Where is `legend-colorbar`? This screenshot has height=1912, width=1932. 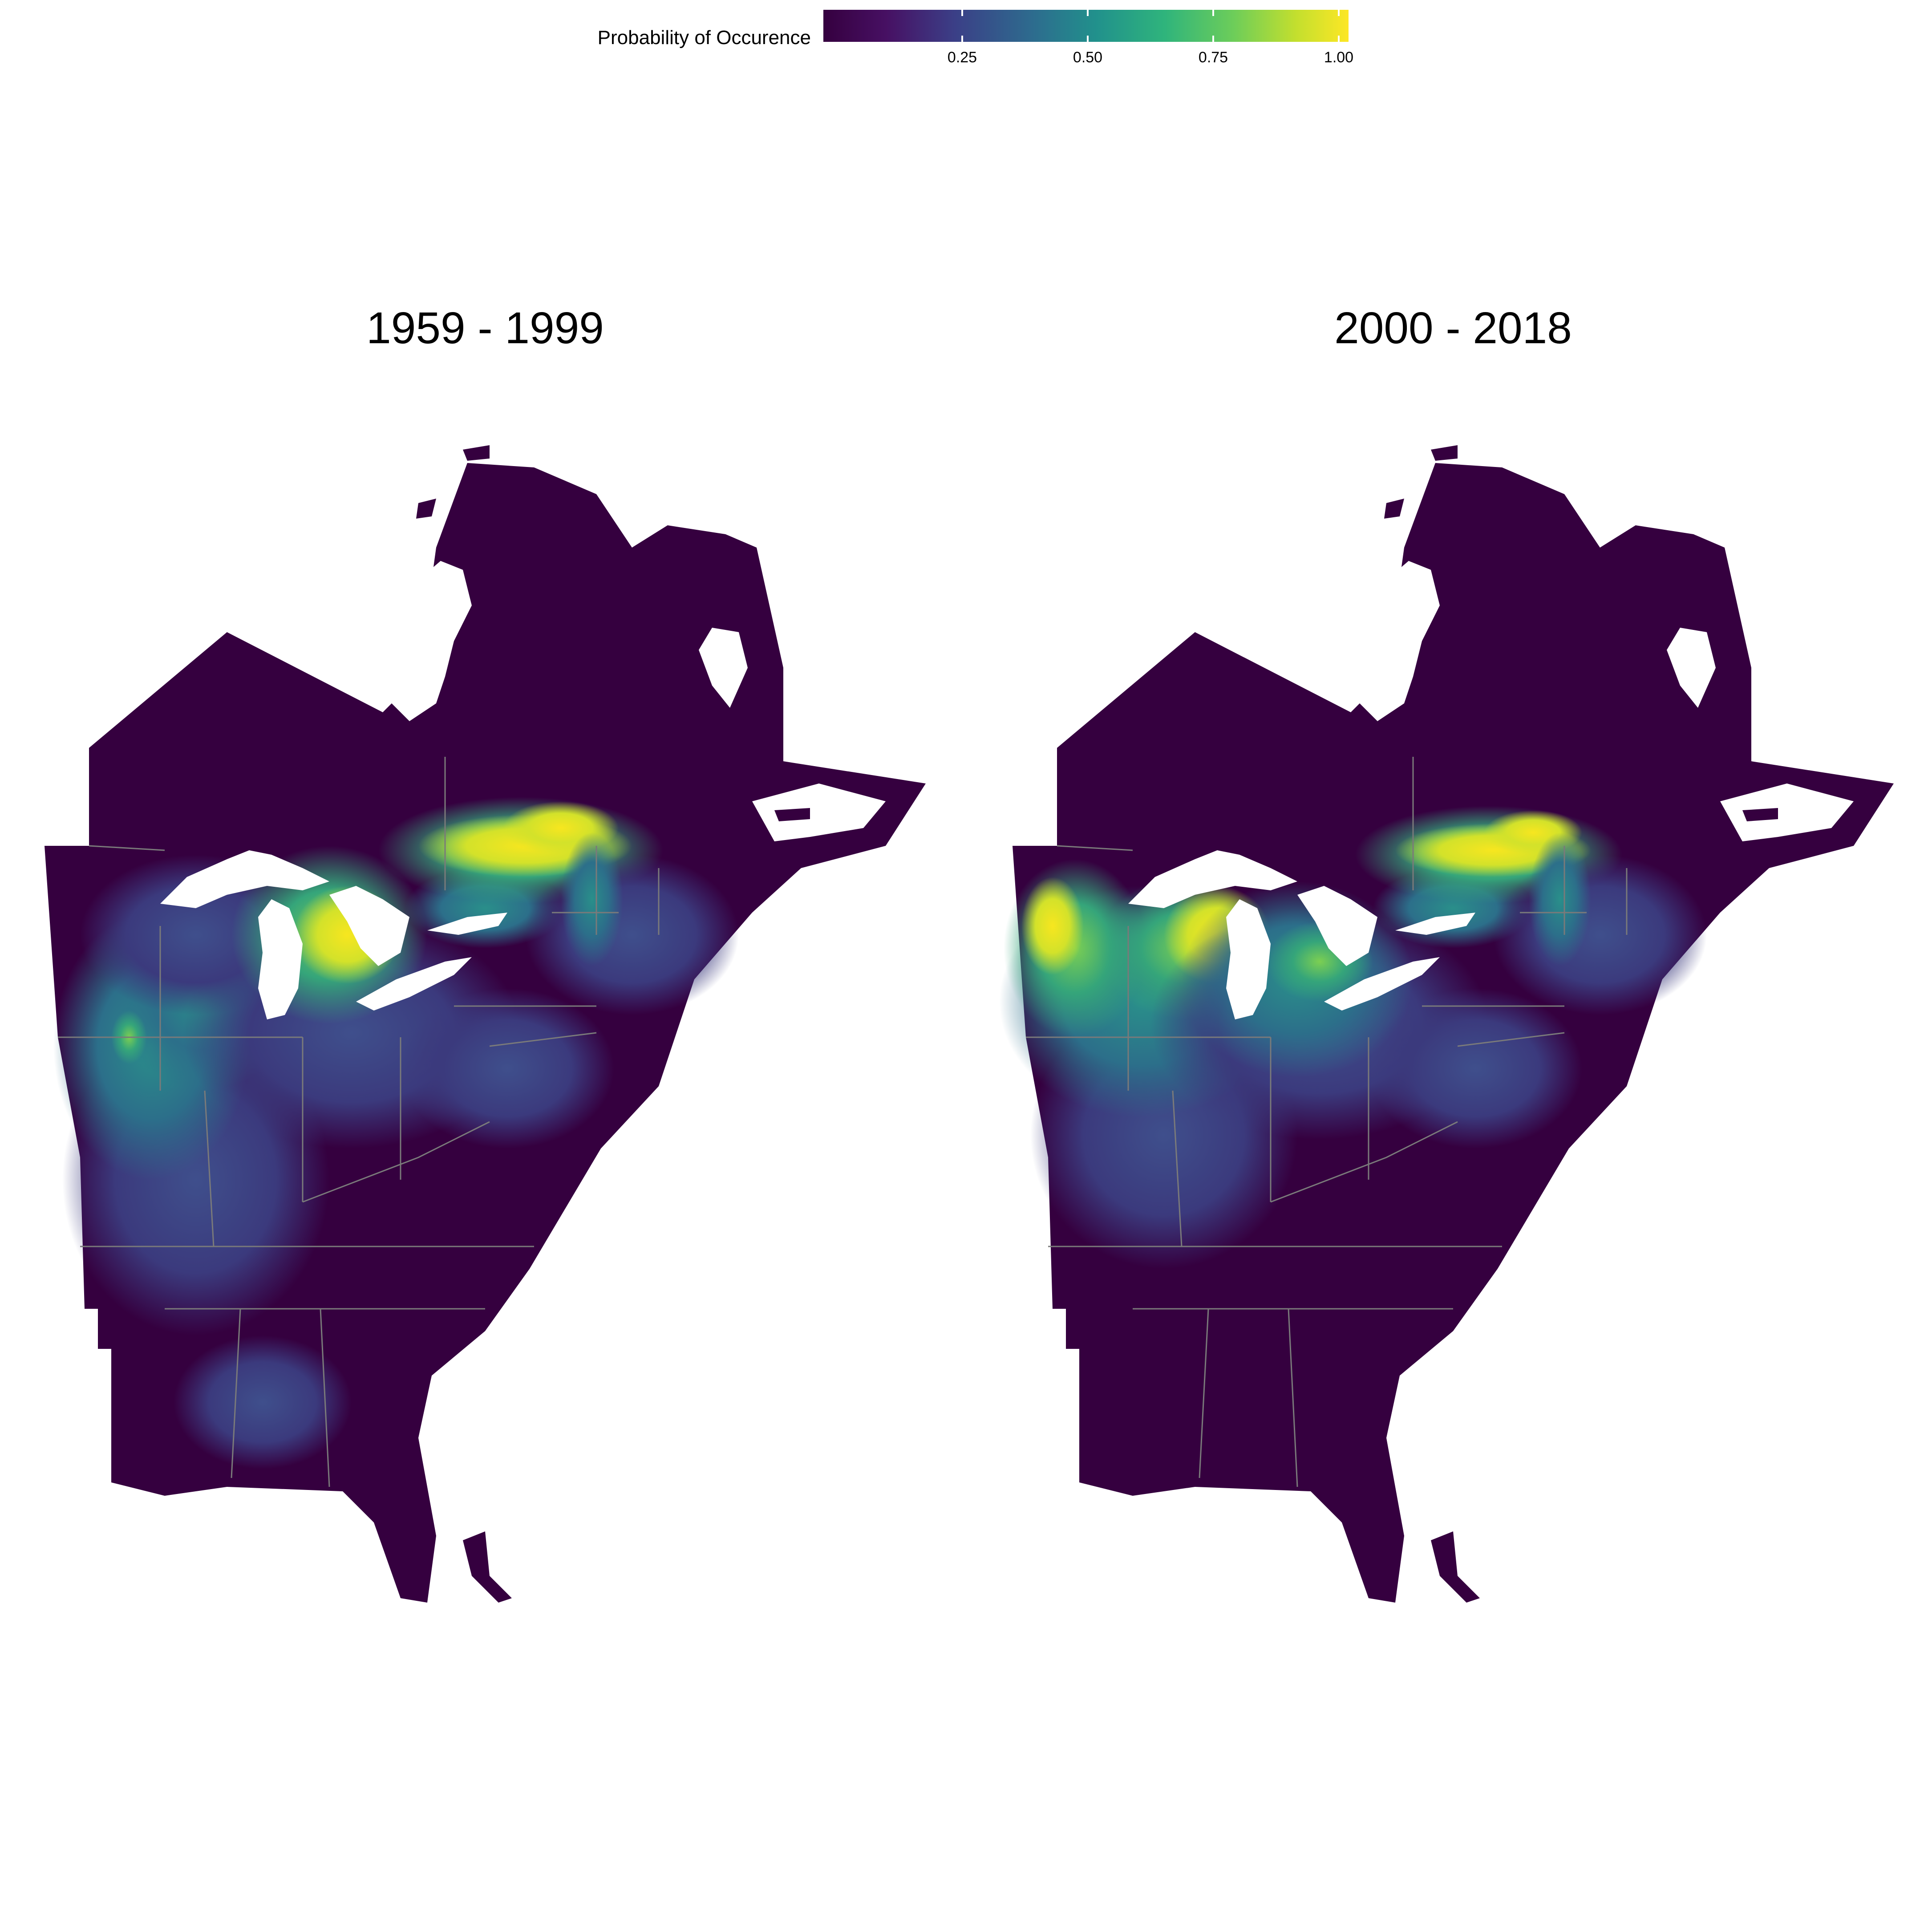
legend-colorbar is located at coordinates (1086, 26).